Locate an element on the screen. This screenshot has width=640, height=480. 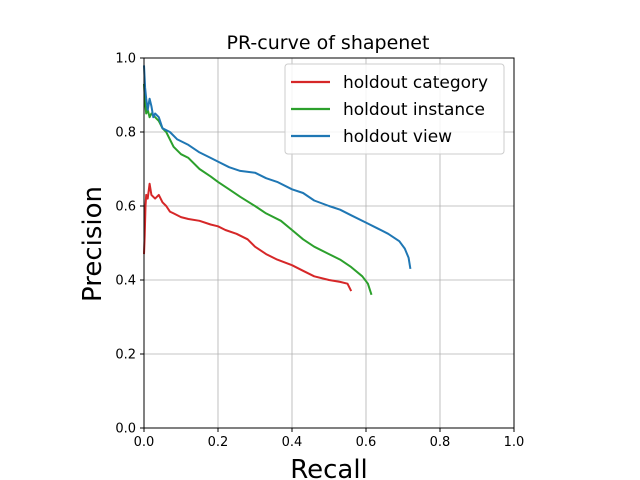
y-tick-label: 0.4 is located at coordinates (125, 281).